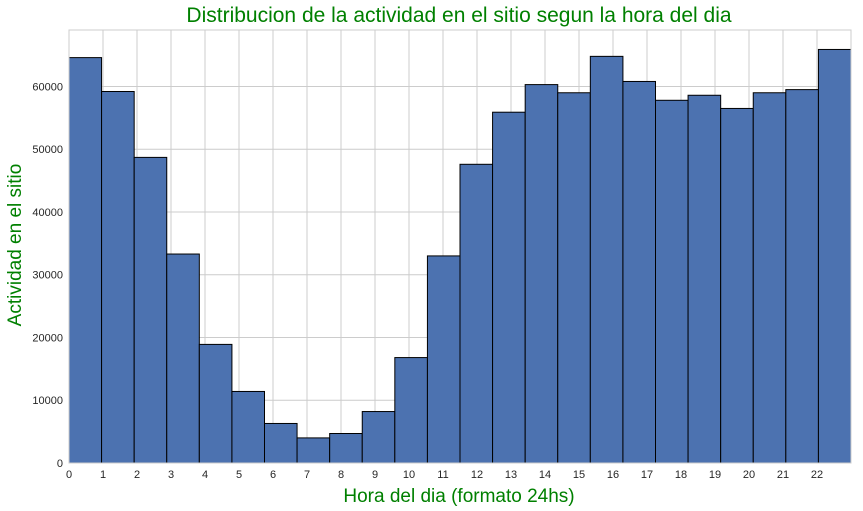 This screenshot has height=511, width=863. I want to click on x-tick-label: 2, so click(137, 475).